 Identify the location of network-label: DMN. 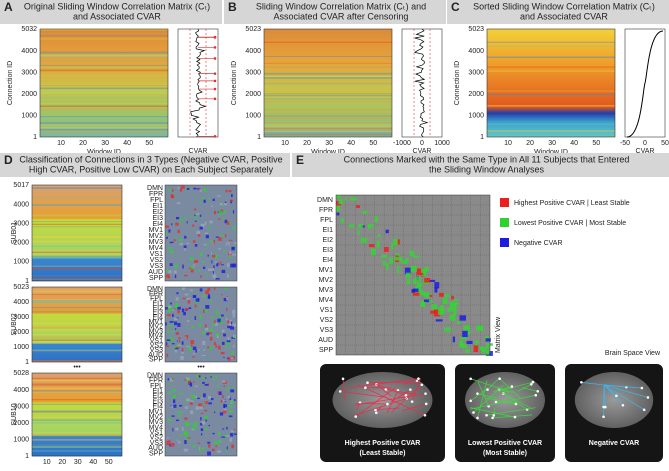
(155, 375).